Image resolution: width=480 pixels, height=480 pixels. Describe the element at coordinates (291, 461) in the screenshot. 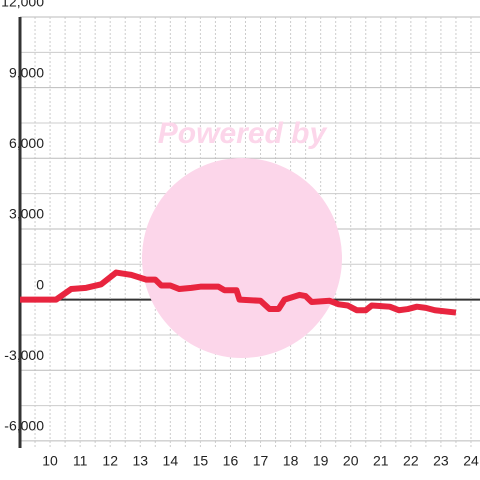

I see `x-tick-label: 18` at that location.